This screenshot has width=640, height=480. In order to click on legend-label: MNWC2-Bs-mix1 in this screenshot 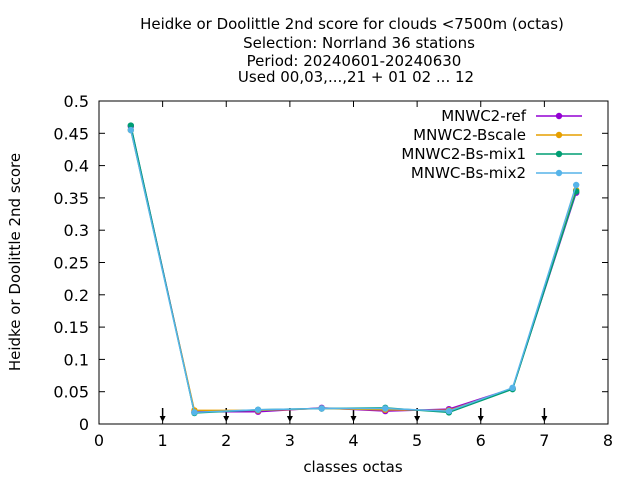, I will do `click(463, 154)`.